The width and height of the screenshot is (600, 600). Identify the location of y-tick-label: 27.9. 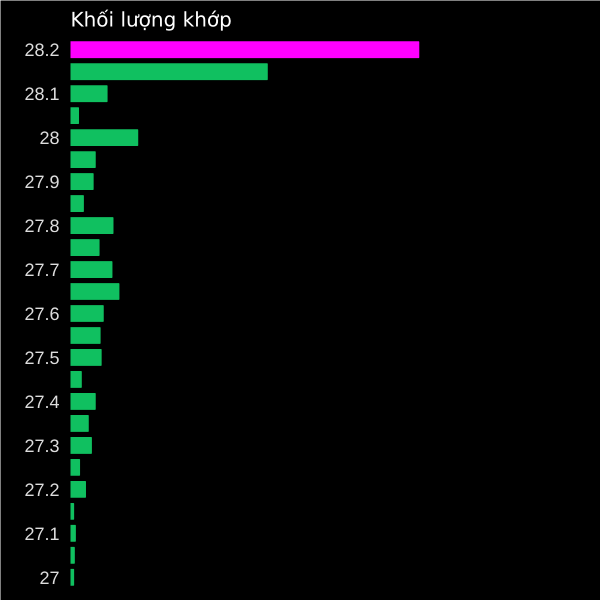
(42, 182).